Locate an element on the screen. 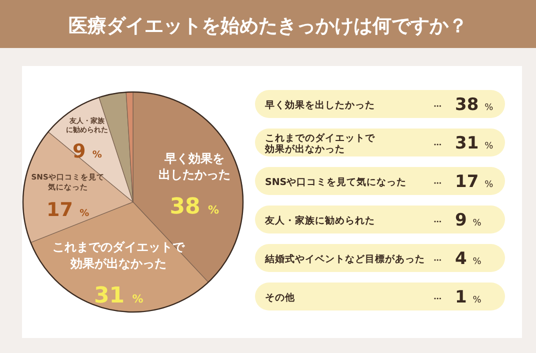  data-label: 9 % is located at coordinates (87, 151).